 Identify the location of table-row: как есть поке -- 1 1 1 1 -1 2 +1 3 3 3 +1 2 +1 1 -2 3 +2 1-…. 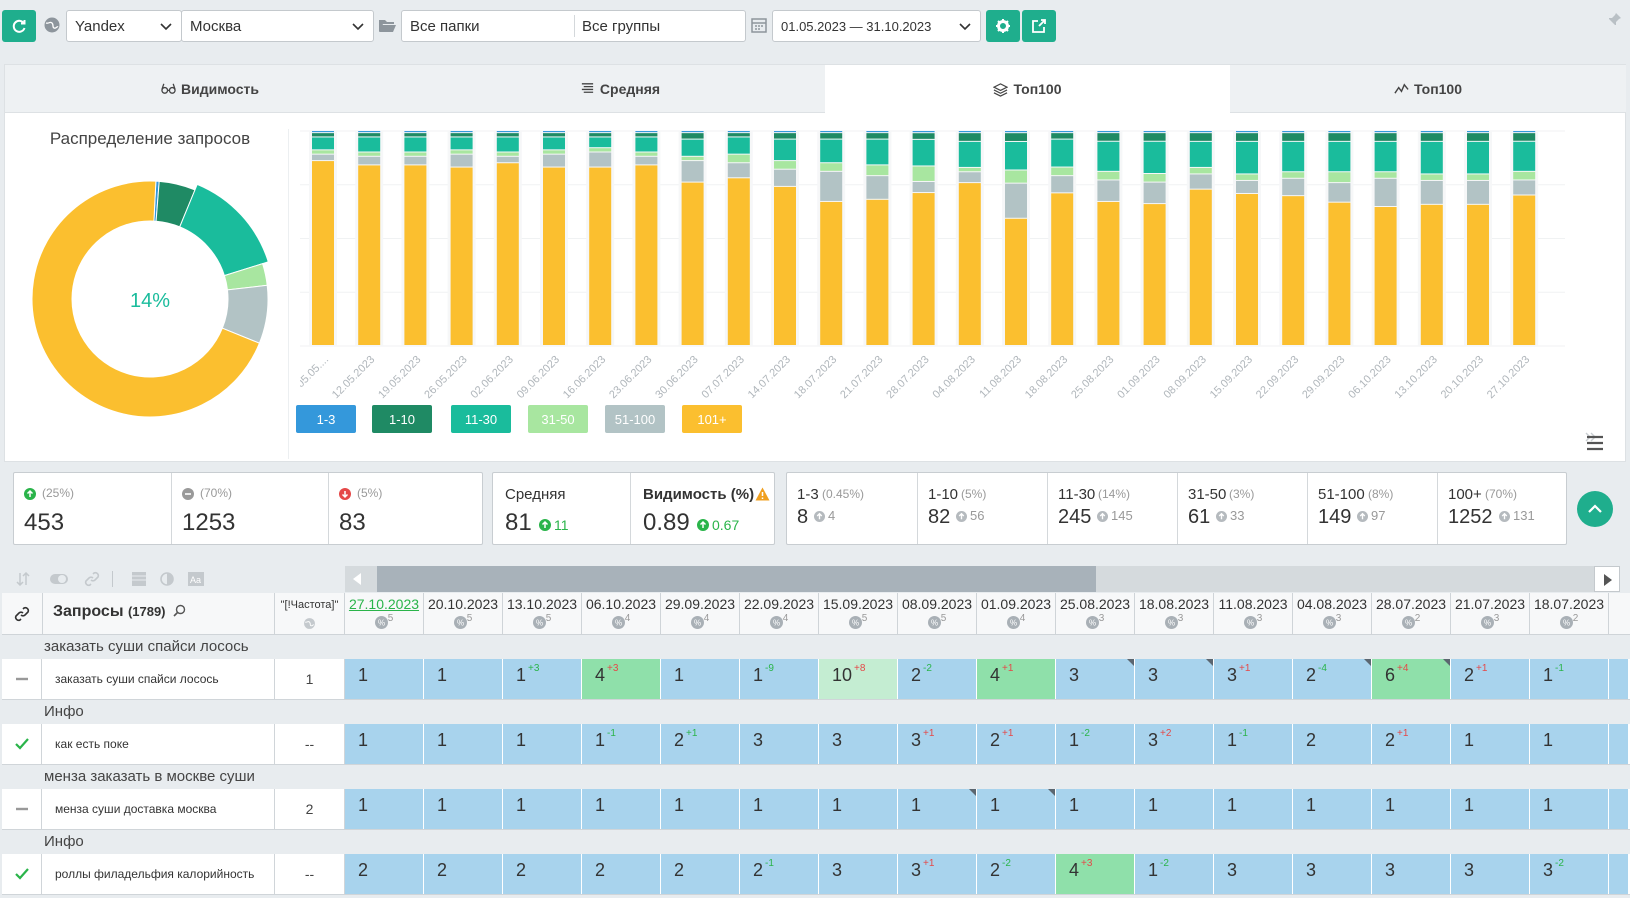
(816, 744).